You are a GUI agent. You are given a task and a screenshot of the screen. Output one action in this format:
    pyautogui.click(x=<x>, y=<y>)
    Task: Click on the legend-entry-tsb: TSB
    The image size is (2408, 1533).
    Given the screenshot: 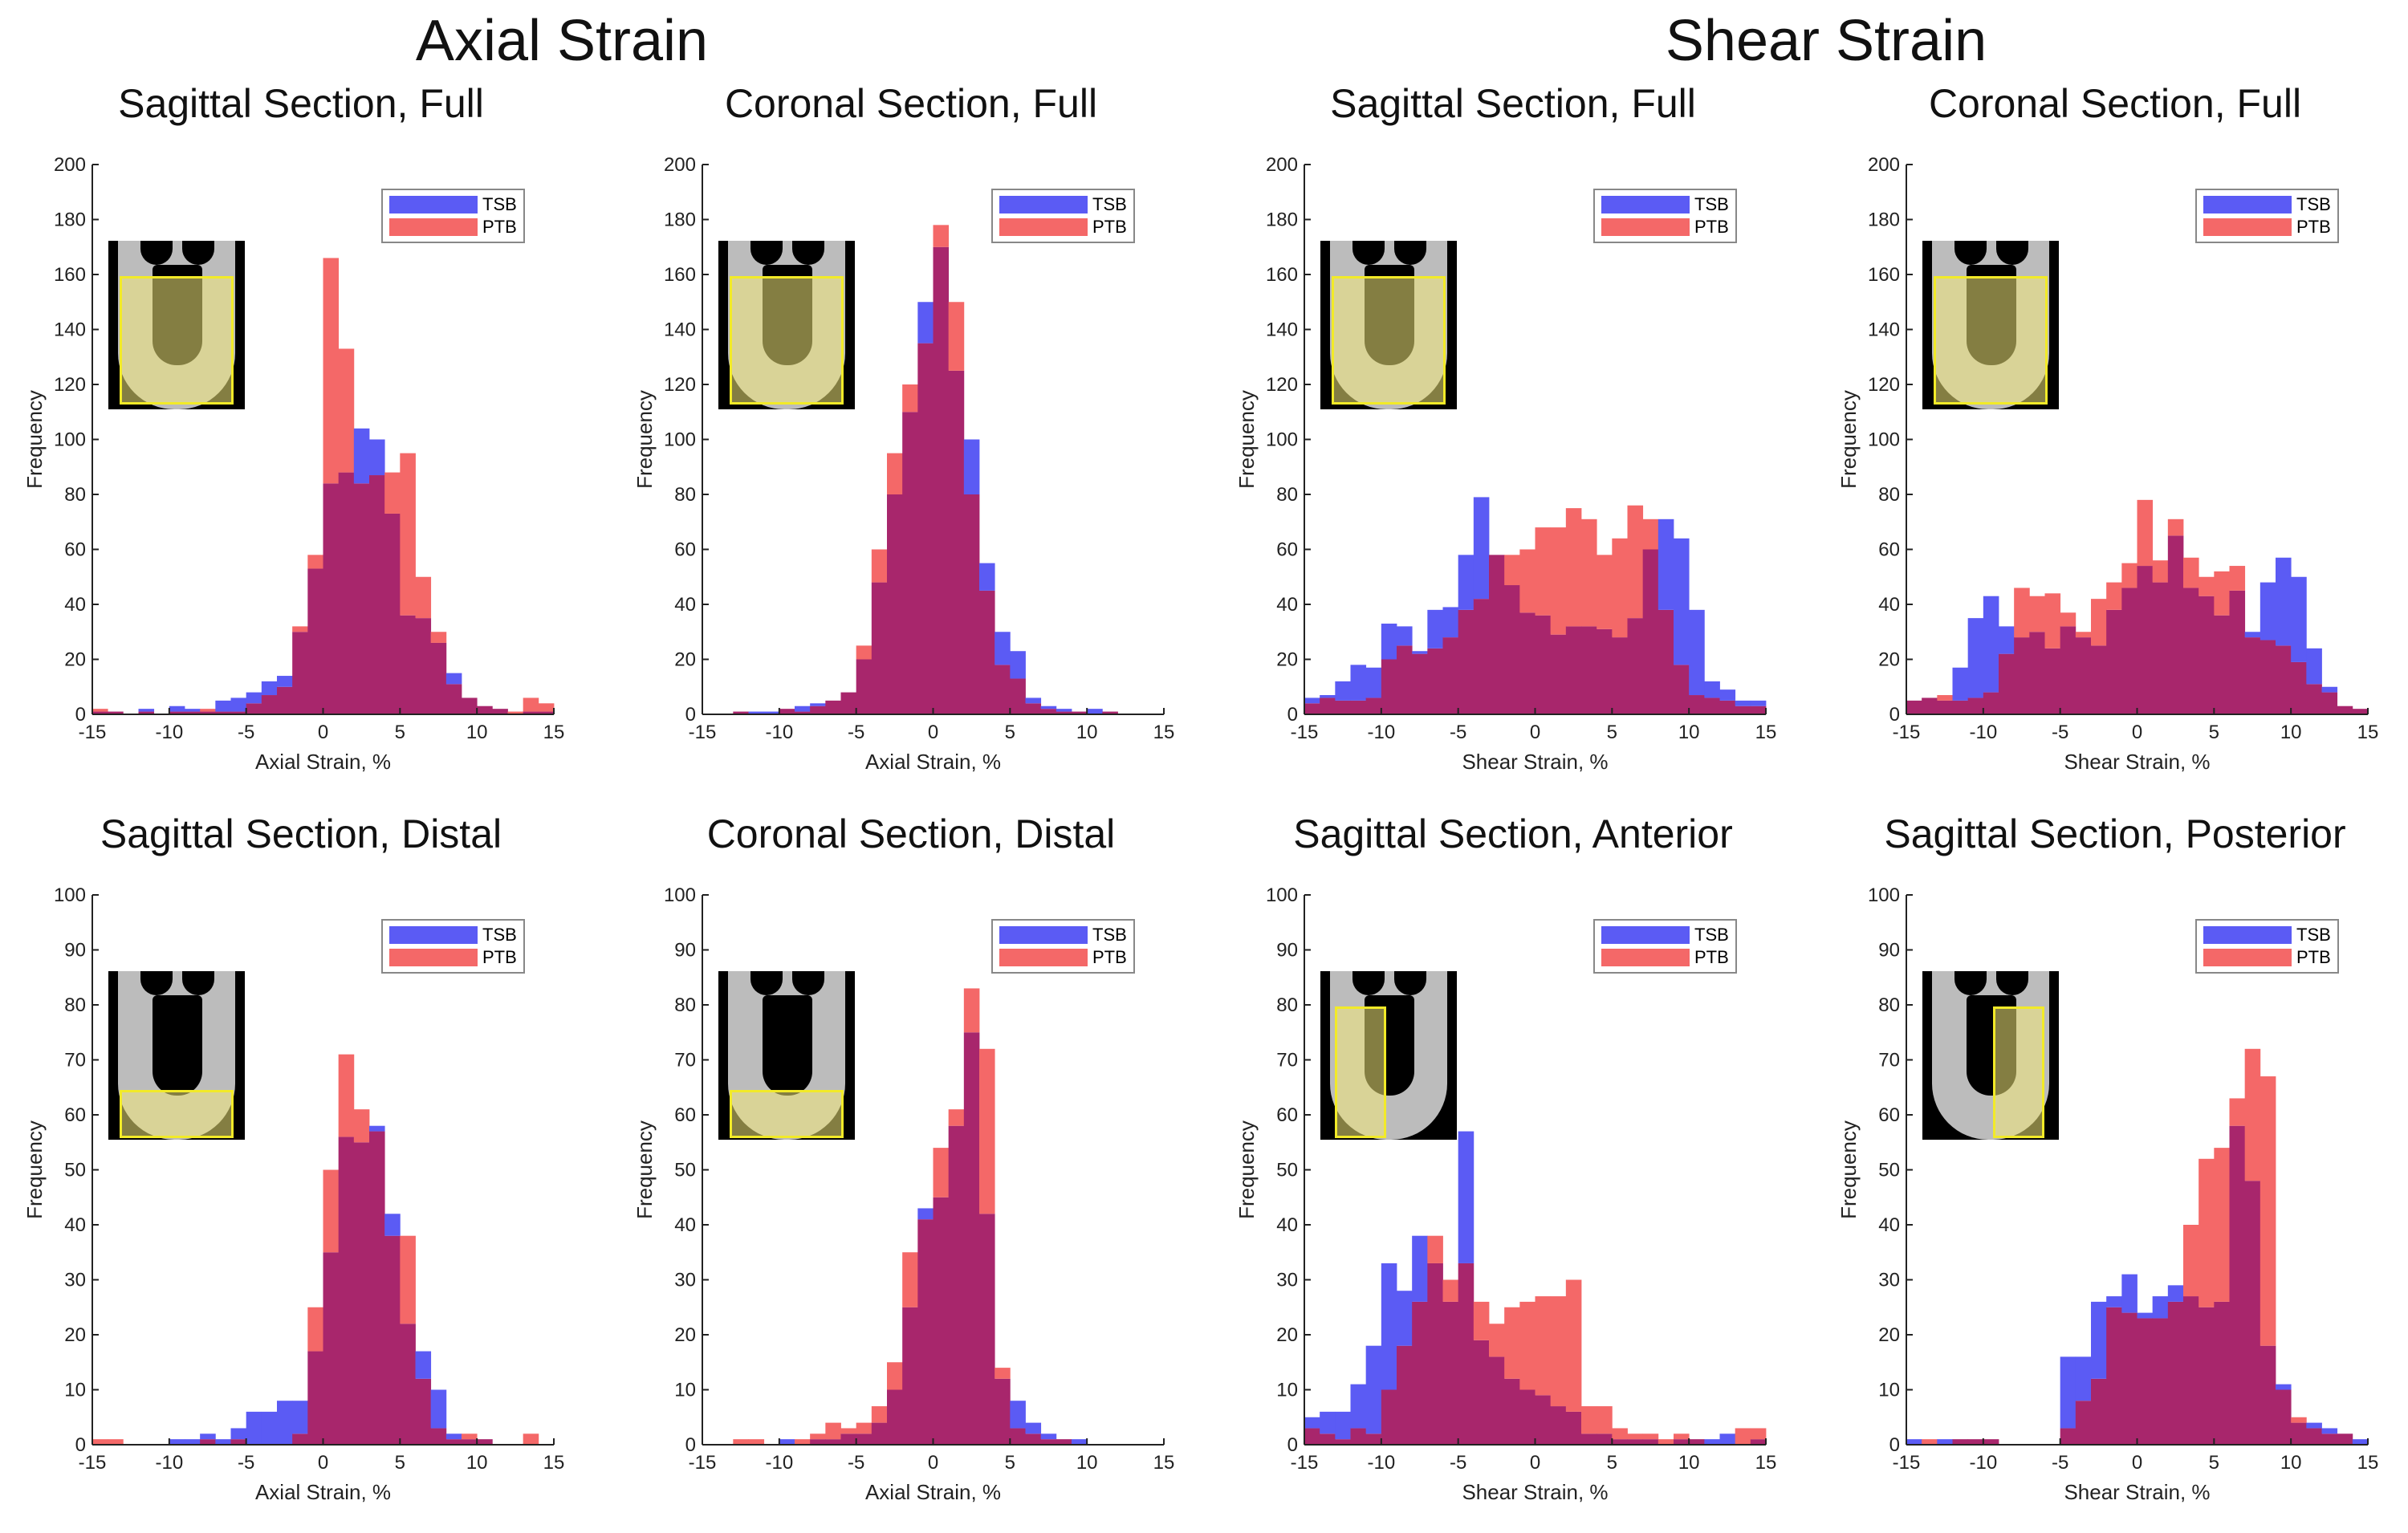 What is the action you would take?
    pyautogui.click(x=453, y=204)
    